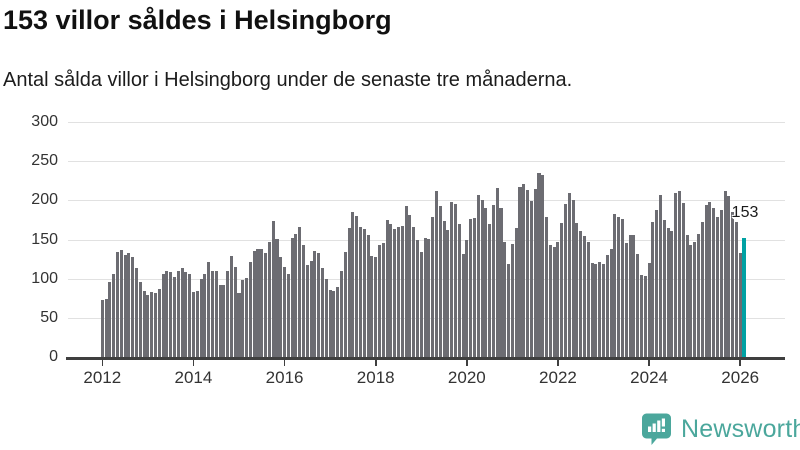 The width and height of the screenshot is (800, 450). Describe the element at coordinates (44, 161) in the screenshot. I see `y-axis-tick-label: 250` at that location.